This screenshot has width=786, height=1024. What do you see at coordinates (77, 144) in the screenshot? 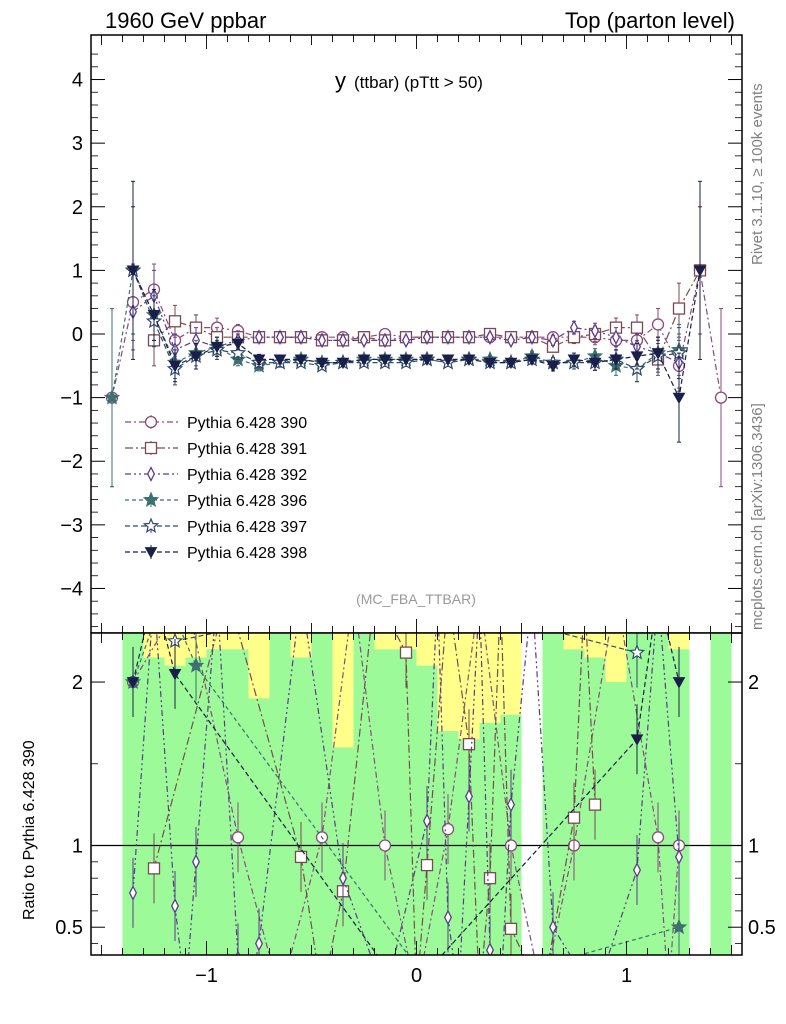
I see `y-tick-label: 3` at bounding box center [77, 144].